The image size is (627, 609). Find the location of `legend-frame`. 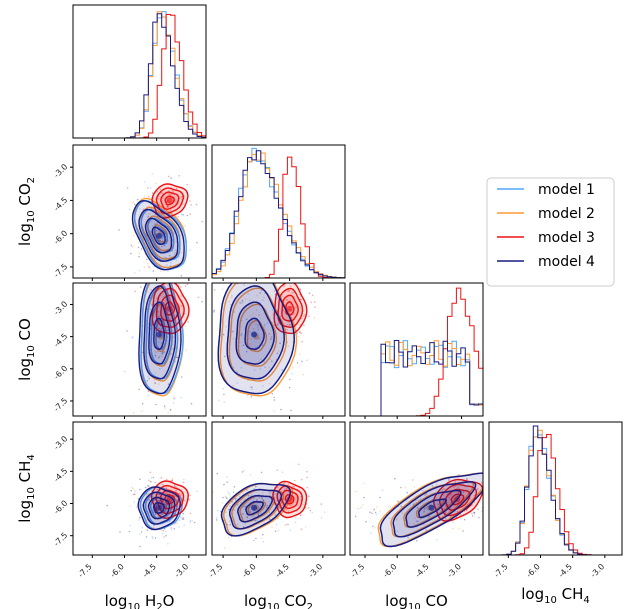

legend-frame is located at coordinates (550, 232).